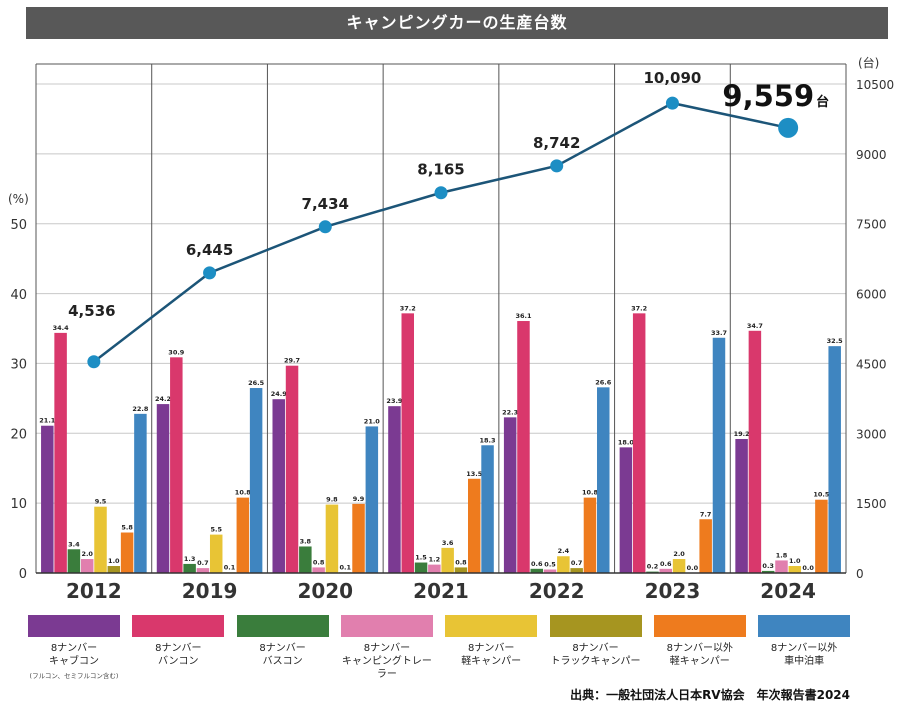 Image resolution: width=904 pixels, height=720 pixels. Describe the element at coordinates (163, 399) in the screenshot. I see `bar-value-label: 24.2` at that location.